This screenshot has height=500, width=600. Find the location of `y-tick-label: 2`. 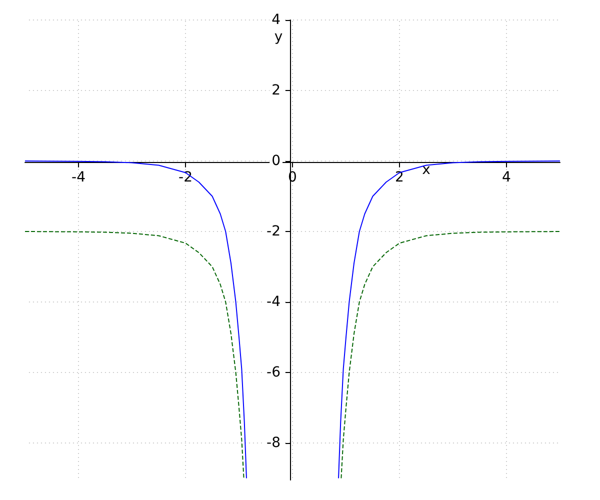

y-tick-label: 2 is located at coordinates (276, 90).